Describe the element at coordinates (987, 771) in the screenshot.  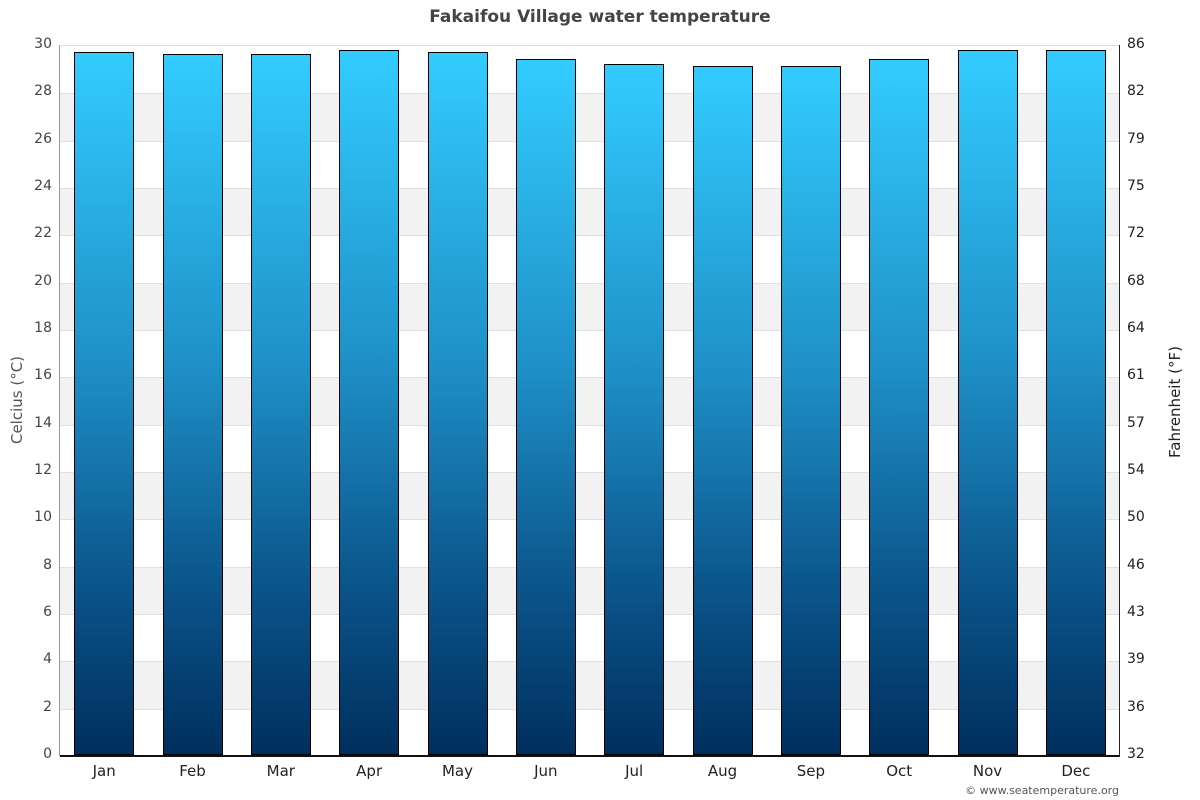
I see `x-tick-label: Nov` at that location.